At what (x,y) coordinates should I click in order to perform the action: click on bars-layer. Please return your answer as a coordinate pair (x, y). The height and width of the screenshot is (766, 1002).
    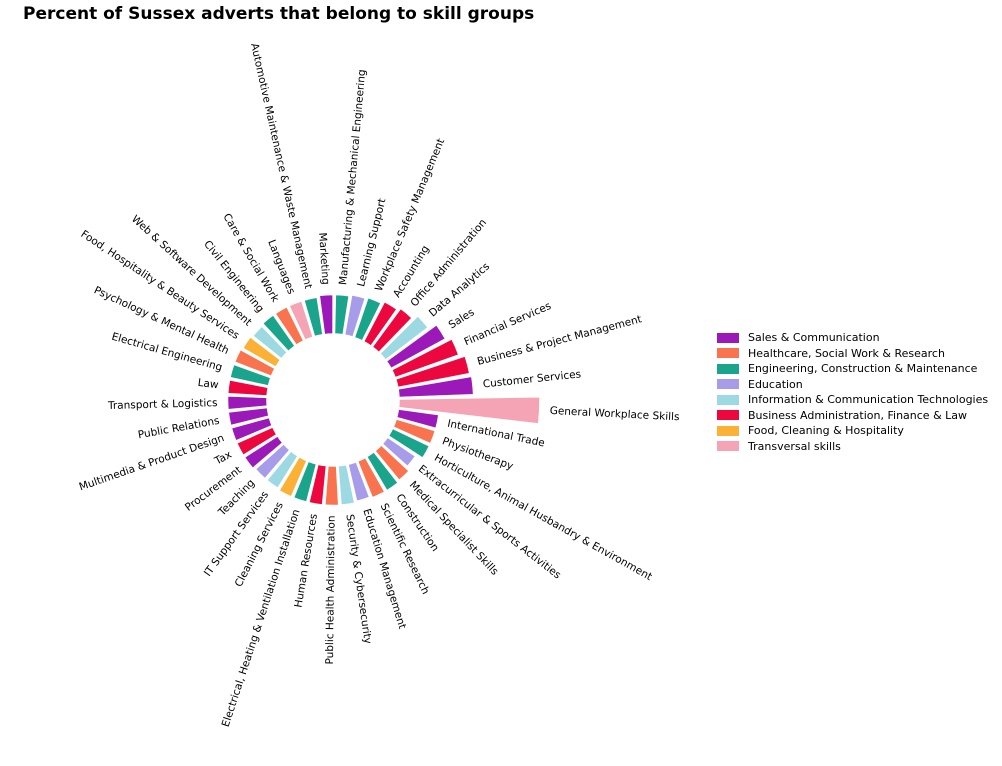
    Looking at the image, I should click on (383, 400).